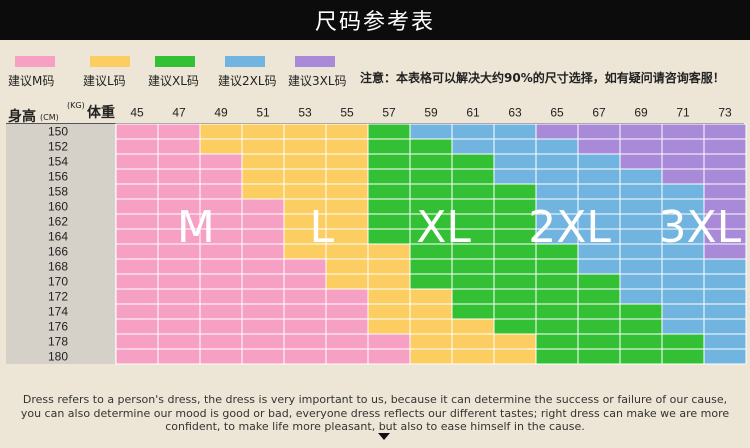 The image size is (750, 448). Describe the element at coordinates (247, 81) in the screenshot. I see `legend-label-2xl: 建议2XL码` at that location.